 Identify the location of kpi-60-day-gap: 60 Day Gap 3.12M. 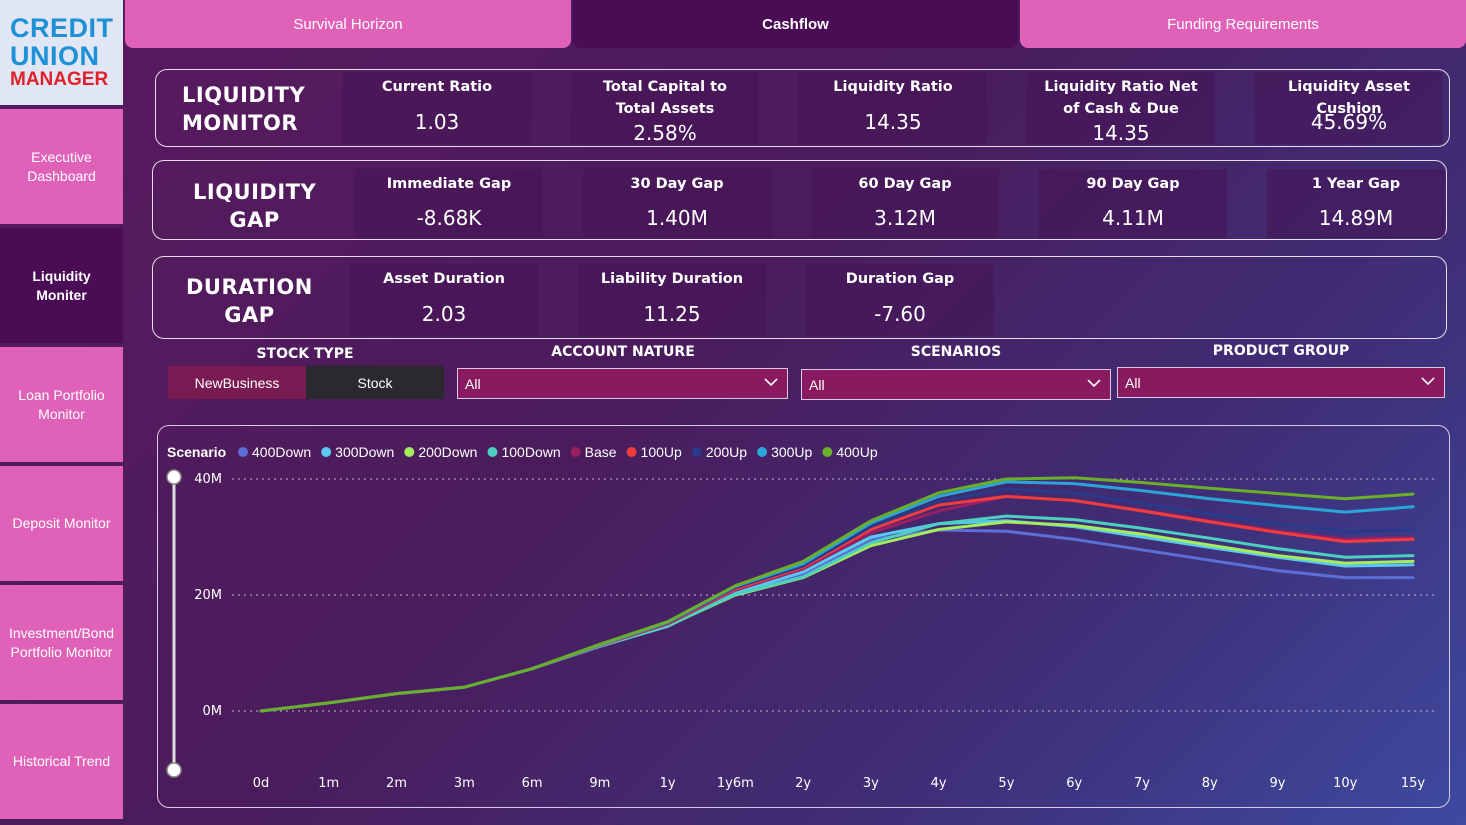
(905, 203).